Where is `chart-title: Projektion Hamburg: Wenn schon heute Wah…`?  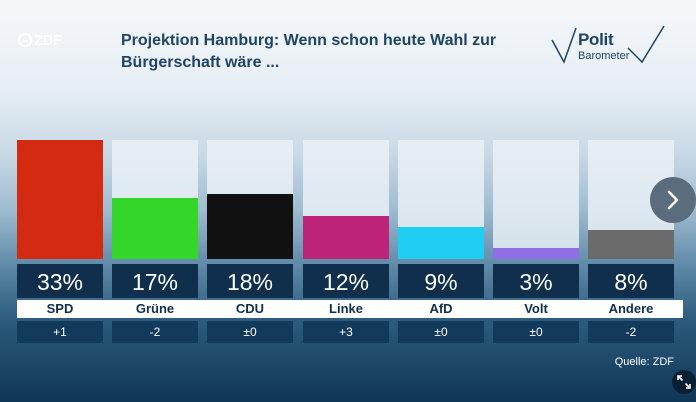
chart-title: Projektion Hamburg: Wenn schon heute Wah… is located at coordinates (331, 52).